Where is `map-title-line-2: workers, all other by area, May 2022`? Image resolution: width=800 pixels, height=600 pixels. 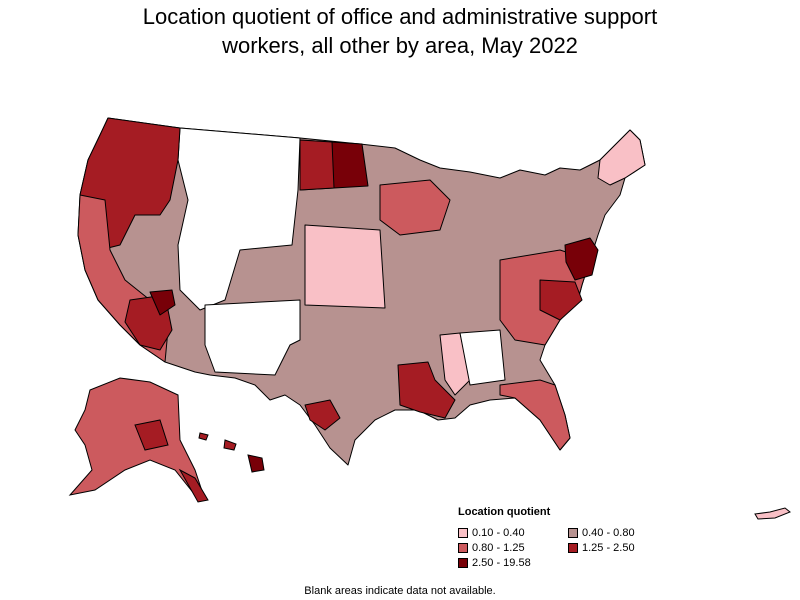 map-title-line-2: workers, all other by area, May 2022 is located at coordinates (400, 45).